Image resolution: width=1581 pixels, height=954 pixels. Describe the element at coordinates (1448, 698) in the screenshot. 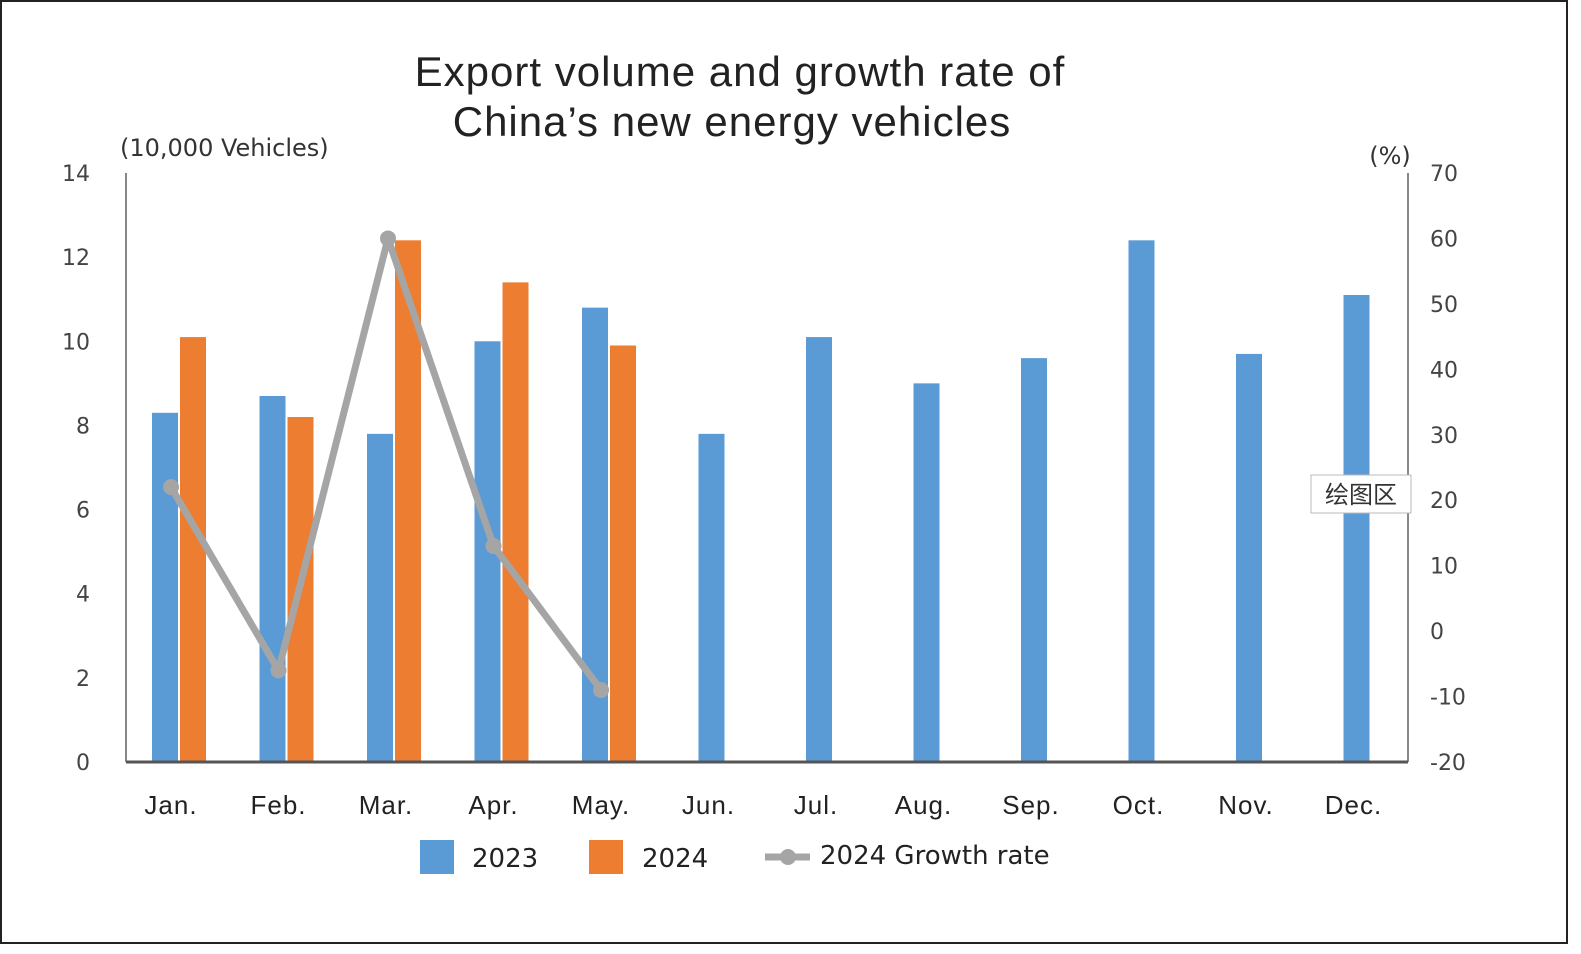

I see `y-right-tick-label: -10` at that location.